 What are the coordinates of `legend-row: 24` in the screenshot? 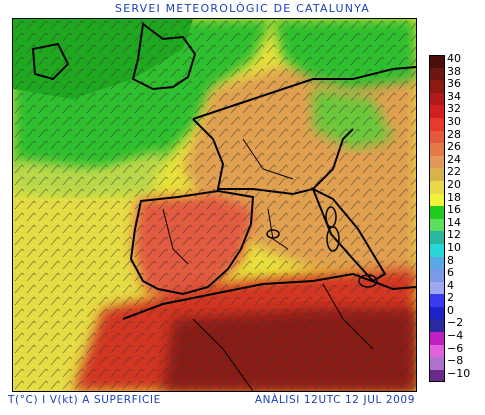 It's located at (457, 160).